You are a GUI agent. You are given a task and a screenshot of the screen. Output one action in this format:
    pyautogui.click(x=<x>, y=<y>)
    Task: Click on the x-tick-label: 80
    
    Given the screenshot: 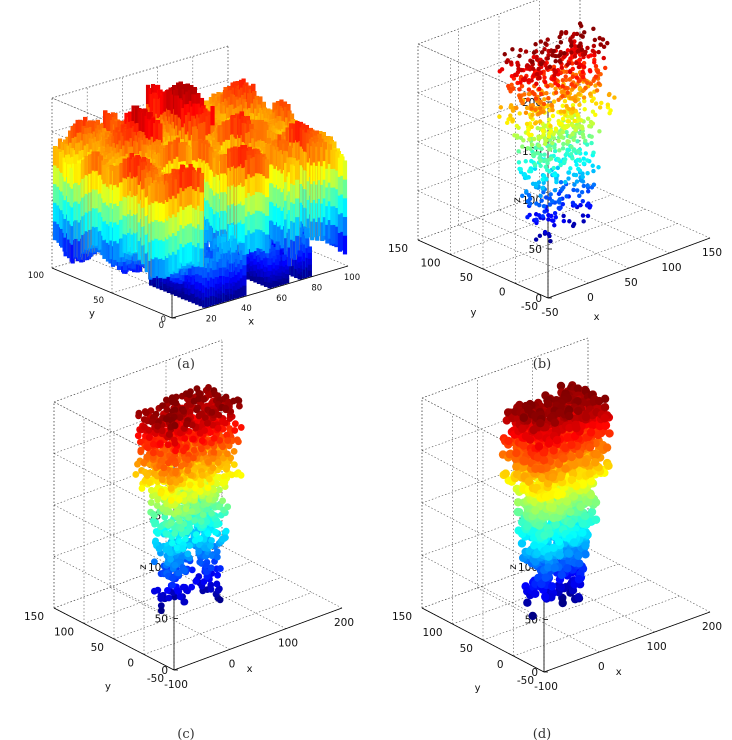 What is the action you would take?
    pyautogui.click(x=316, y=288)
    